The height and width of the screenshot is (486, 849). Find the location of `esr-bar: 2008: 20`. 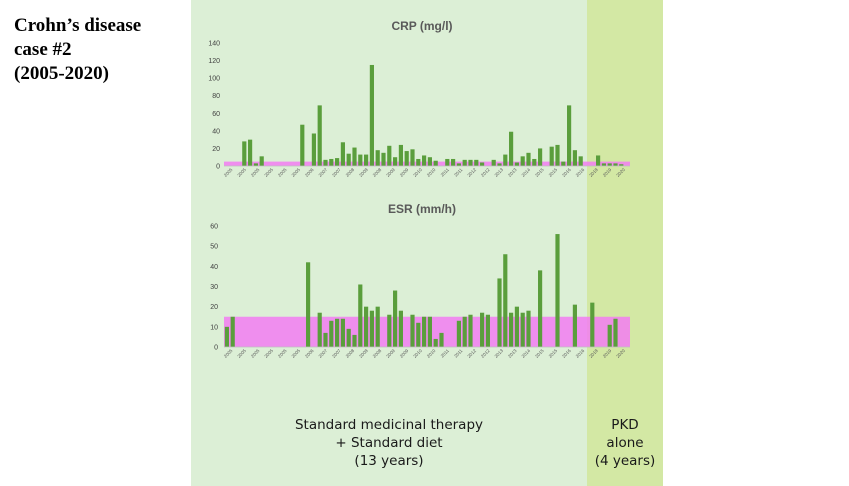

esr-bar: 2008: 20 is located at coordinates (377, 326).